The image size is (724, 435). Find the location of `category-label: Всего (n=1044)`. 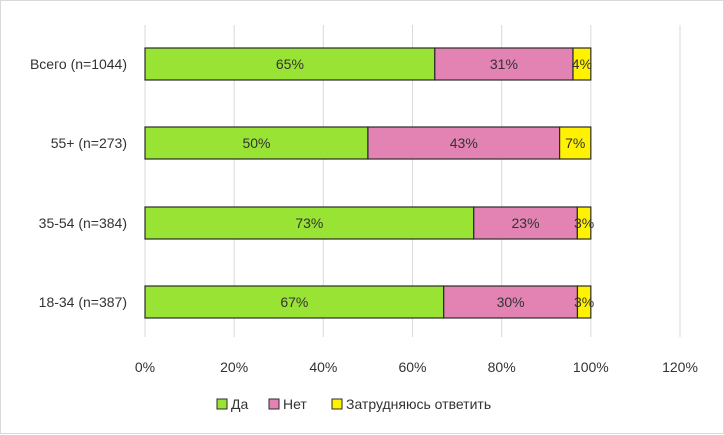

category-label: Всего (n=1044) is located at coordinates (78, 64).